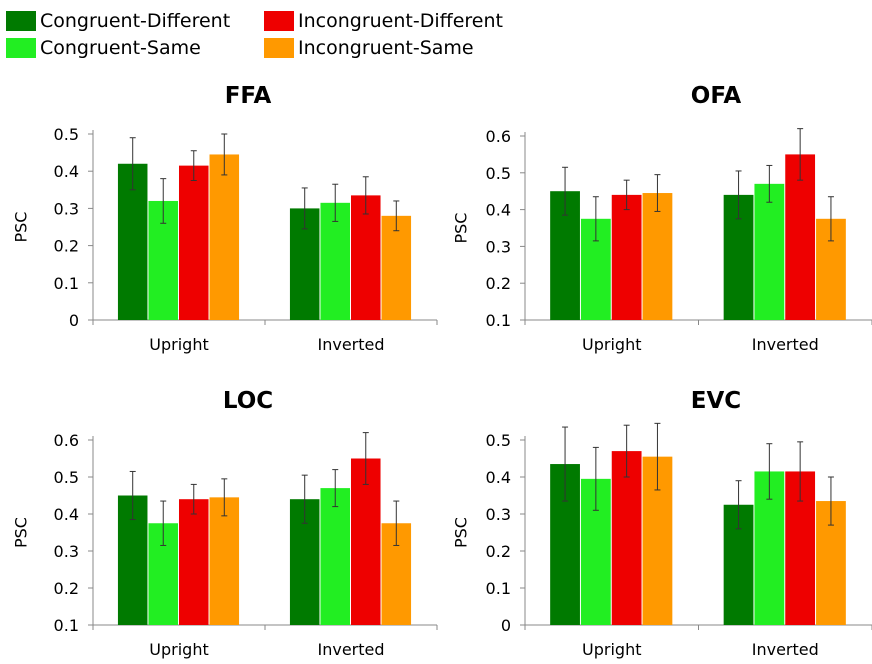 This screenshot has width=872, height=664. I want to click on legend-label: Incongruent-Different, so click(400, 21).